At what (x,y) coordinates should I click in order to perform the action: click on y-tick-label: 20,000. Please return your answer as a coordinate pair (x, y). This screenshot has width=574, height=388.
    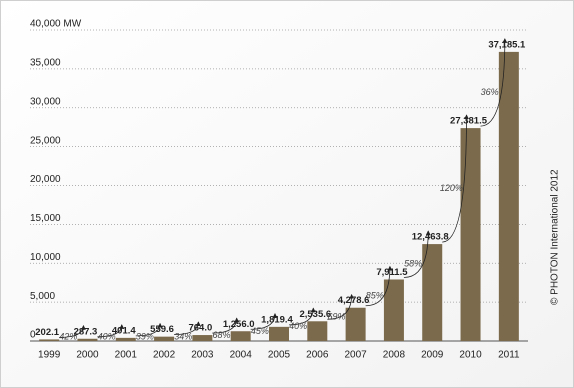
    Looking at the image, I should click on (45, 179).